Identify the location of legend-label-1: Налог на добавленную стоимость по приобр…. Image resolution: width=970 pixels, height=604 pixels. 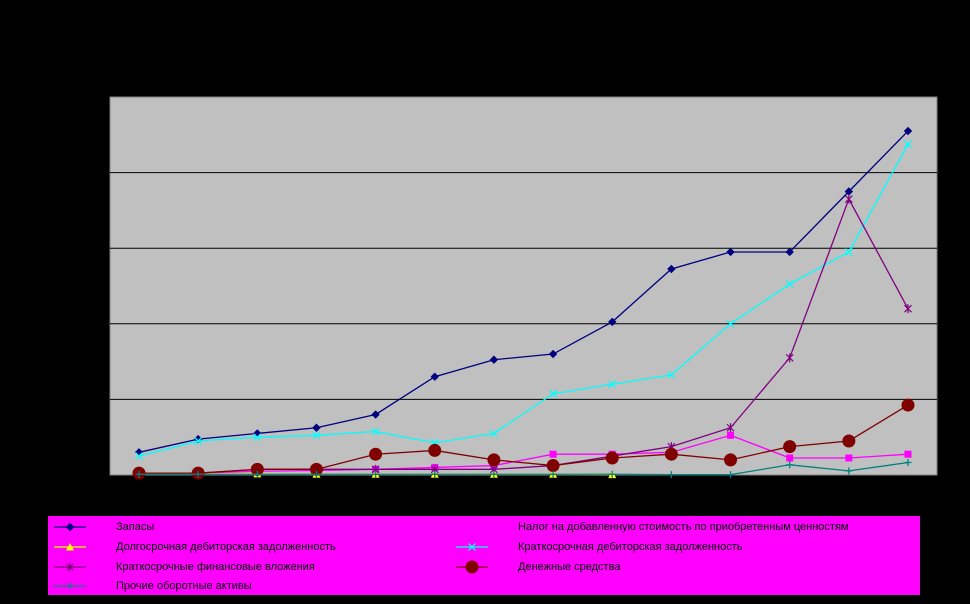
(683, 527).